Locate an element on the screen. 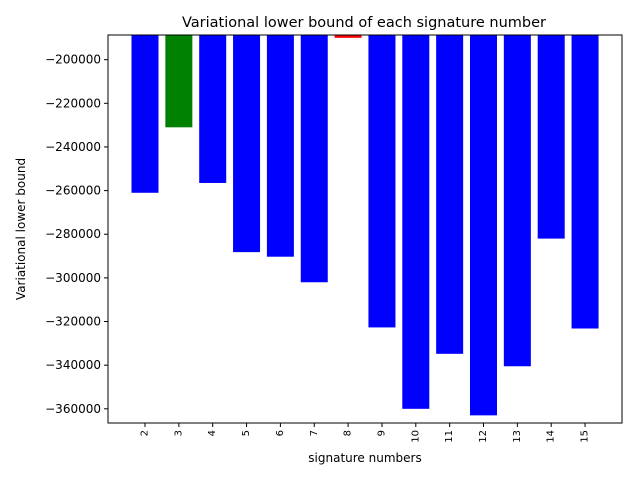 The height and width of the screenshot is (480, 640). x-tick-label-15: 15 is located at coordinates (585, 436).